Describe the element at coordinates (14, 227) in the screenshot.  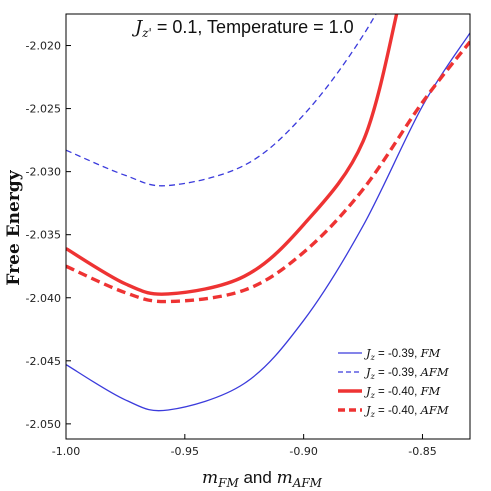
I see `y-axis-title: Free Energy` at that location.